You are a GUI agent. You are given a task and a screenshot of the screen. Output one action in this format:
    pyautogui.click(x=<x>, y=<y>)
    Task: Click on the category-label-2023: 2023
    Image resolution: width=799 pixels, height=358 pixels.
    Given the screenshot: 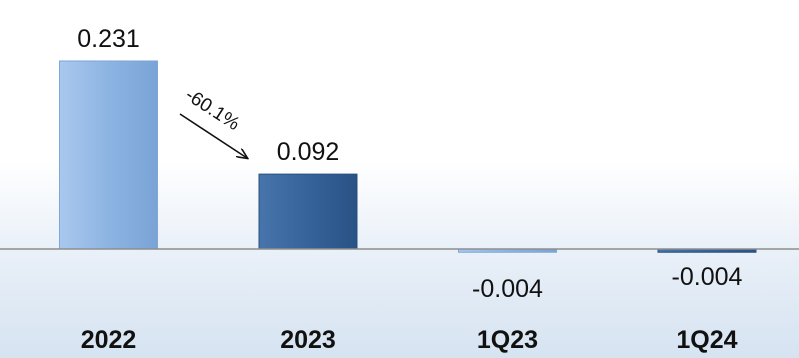 What is the action you would take?
    pyautogui.click(x=308, y=340)
    